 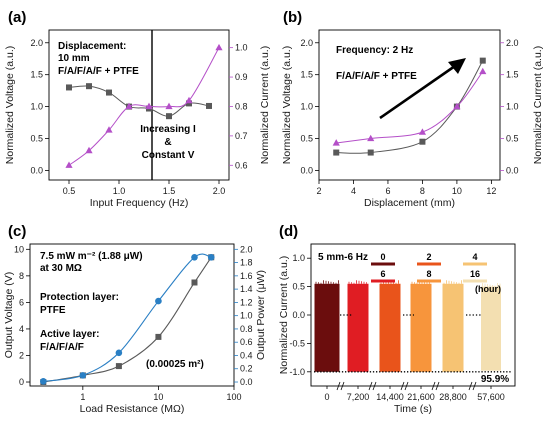 What do you see at coordinates (21, 302) in the screenshot?
I see `y-tick-label: 6` at bounding box center [21, 302].